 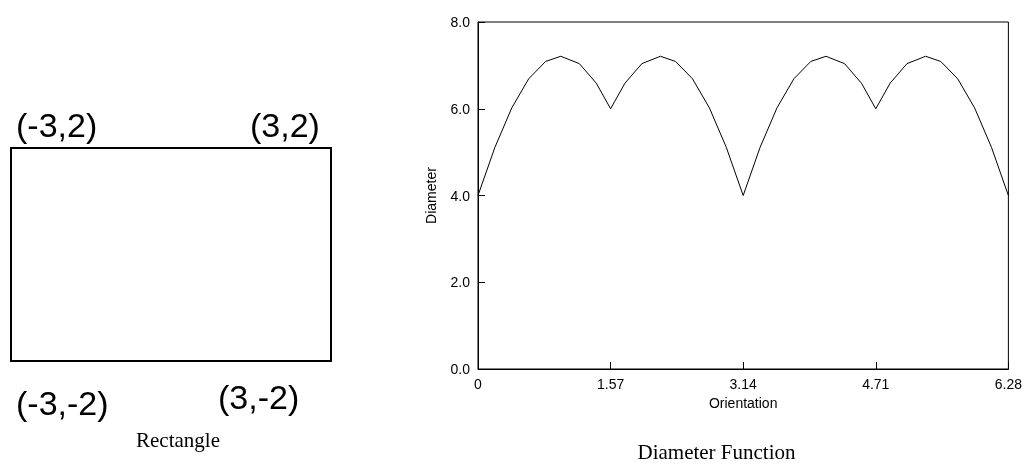 I want to click on x-tick-label: 1.57, so click(x=610, y=384).